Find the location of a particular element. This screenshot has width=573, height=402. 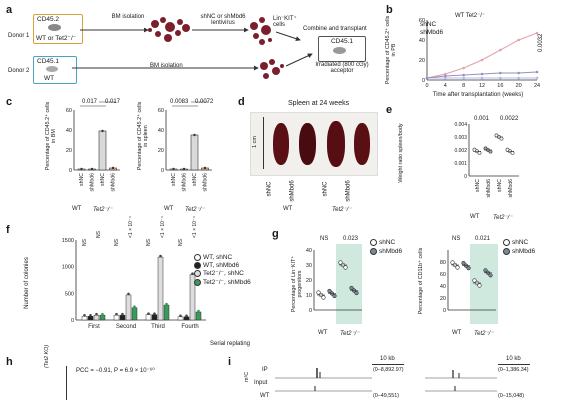

panel-c-left-ylabel: Percentage of CD45.2⁺ cells in BM is located at coordinates (51, 136).